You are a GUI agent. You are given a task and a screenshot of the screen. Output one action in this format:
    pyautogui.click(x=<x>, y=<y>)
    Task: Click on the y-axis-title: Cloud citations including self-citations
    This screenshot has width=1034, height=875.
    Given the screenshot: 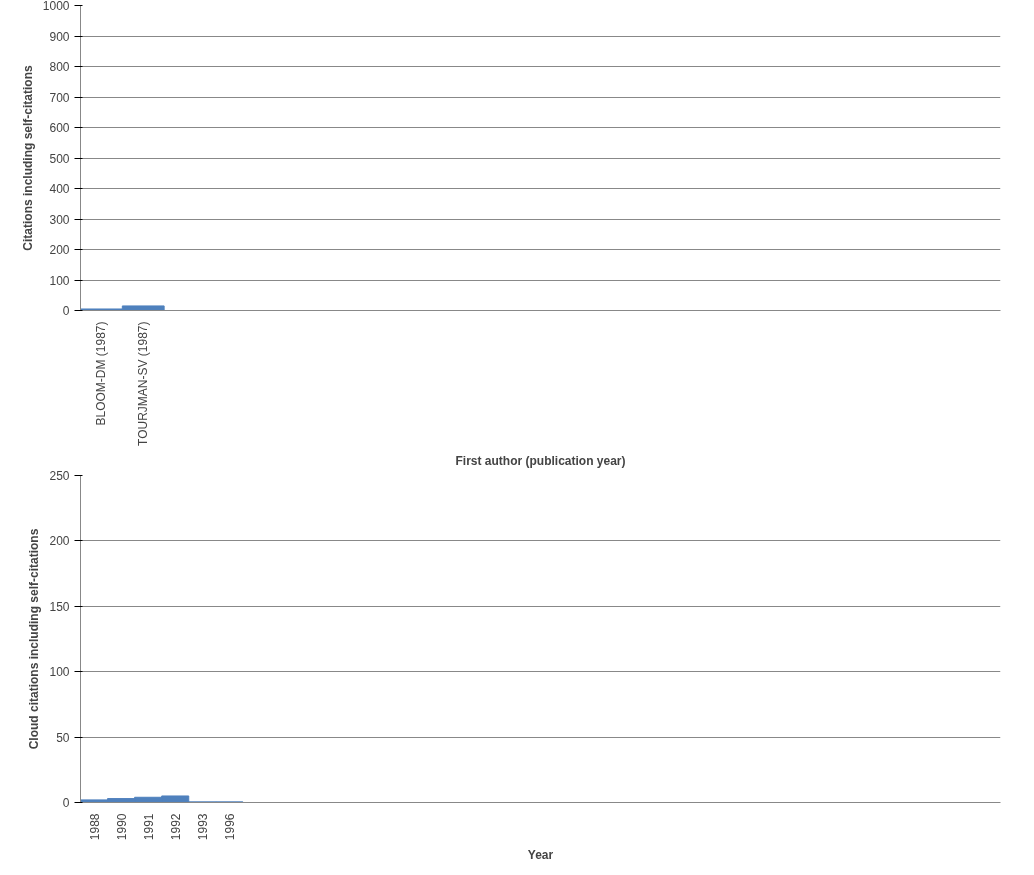 What is the action you would take?
    pyautogui.click(x=34, y=639)
    